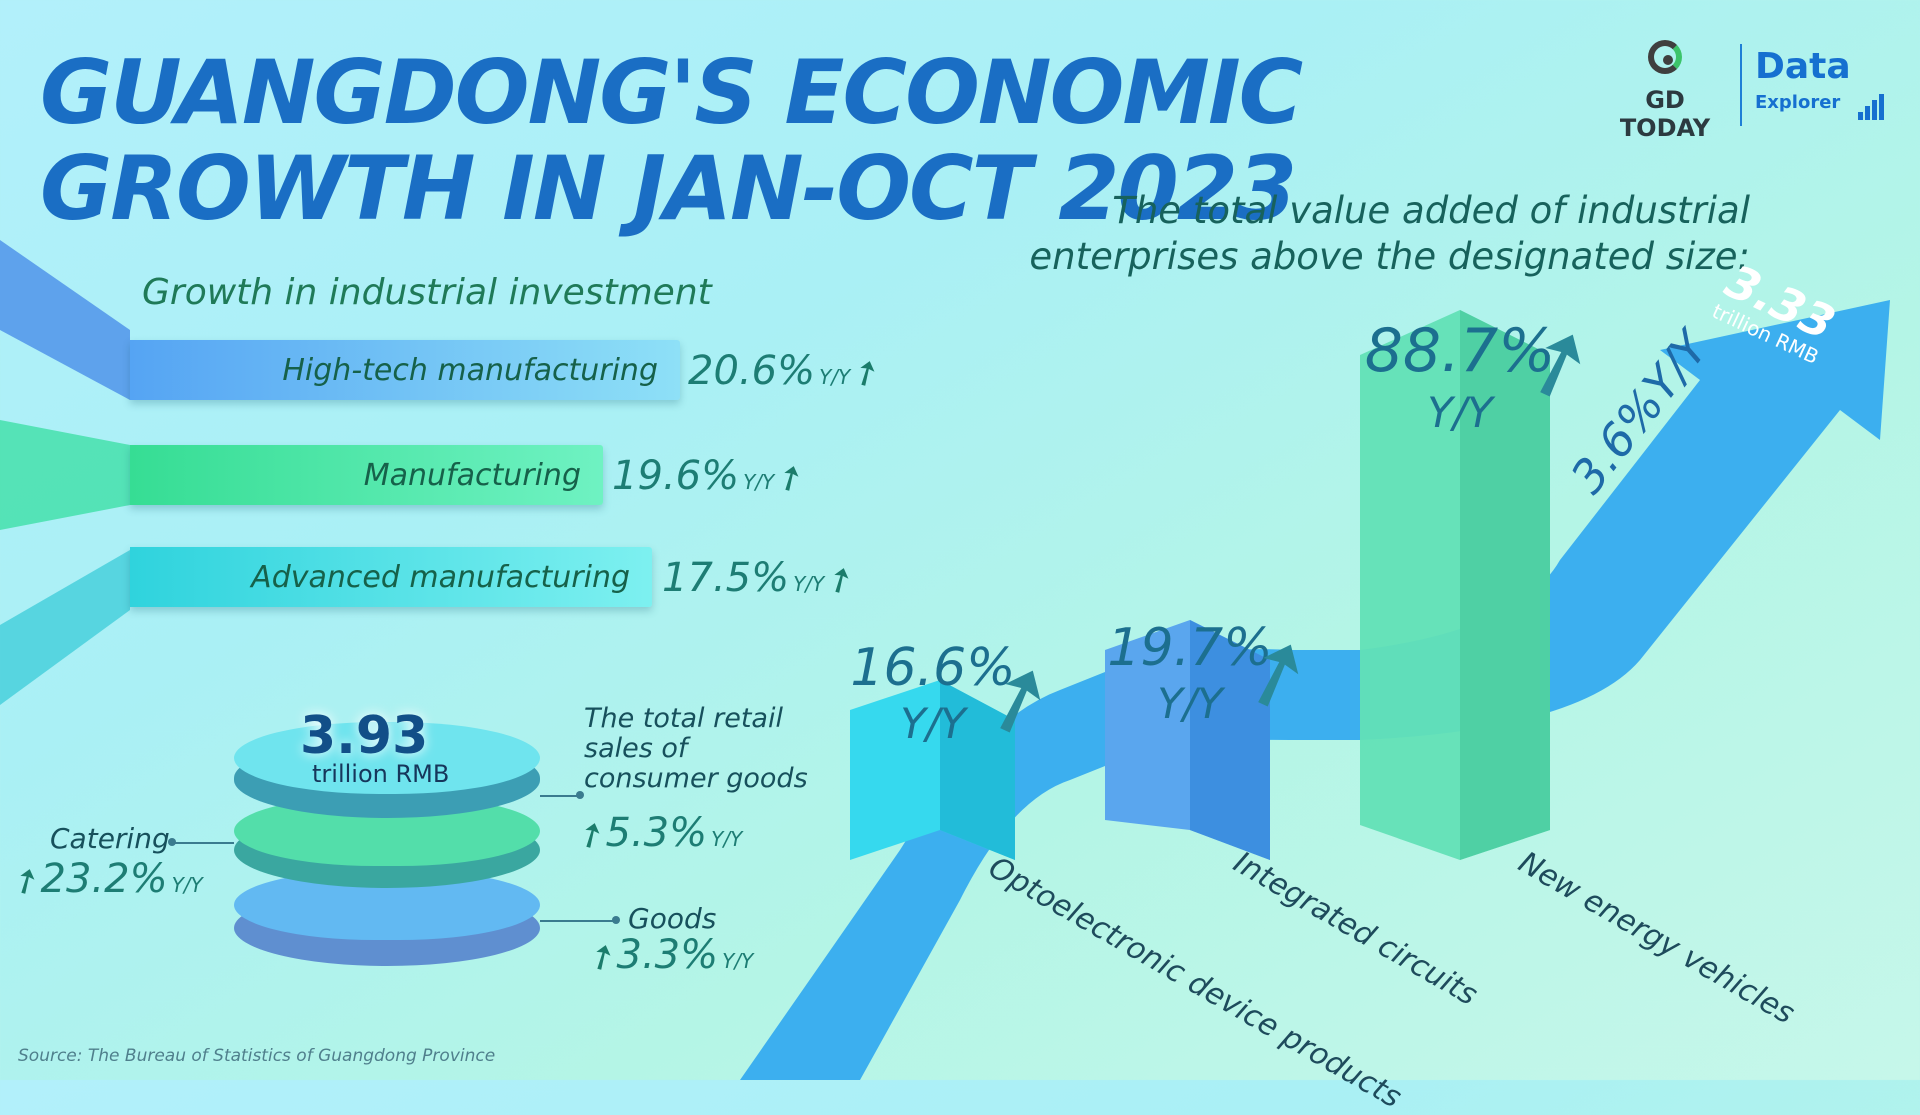  I want to click on retail-total-value: 3.93, so click(364, 736).